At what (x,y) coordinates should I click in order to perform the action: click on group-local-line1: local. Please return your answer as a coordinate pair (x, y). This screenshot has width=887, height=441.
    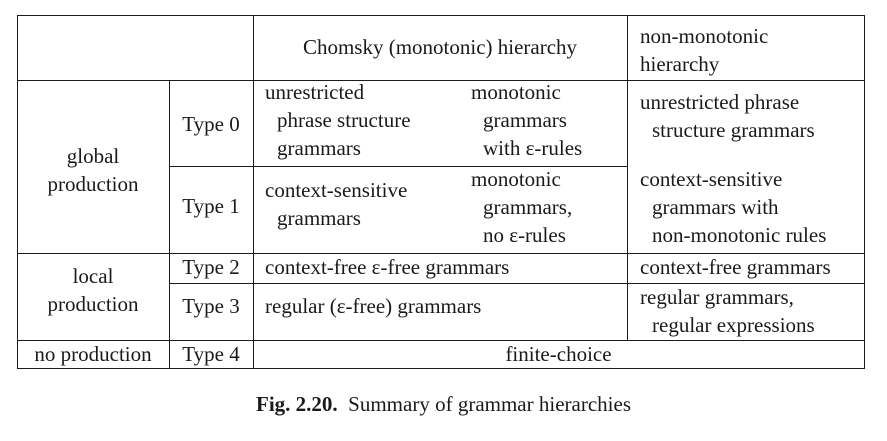
    Looking at the image, I should click on (93, 276).